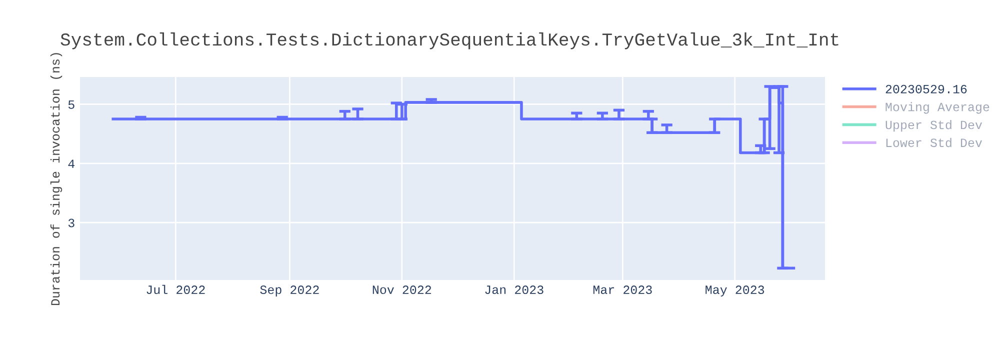 The width and height of the screenshot is (1000, 350). I want to click on y-tick-label: 4, so click(71, 164).